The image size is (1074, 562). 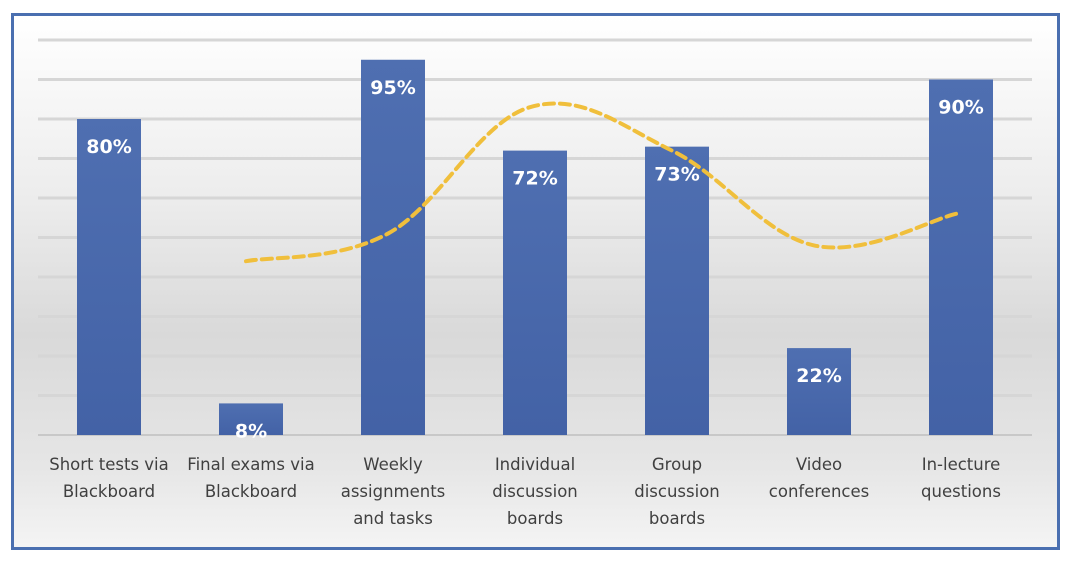 I want to click on category-label-line: In-lecture, so click(x=961, y=464).